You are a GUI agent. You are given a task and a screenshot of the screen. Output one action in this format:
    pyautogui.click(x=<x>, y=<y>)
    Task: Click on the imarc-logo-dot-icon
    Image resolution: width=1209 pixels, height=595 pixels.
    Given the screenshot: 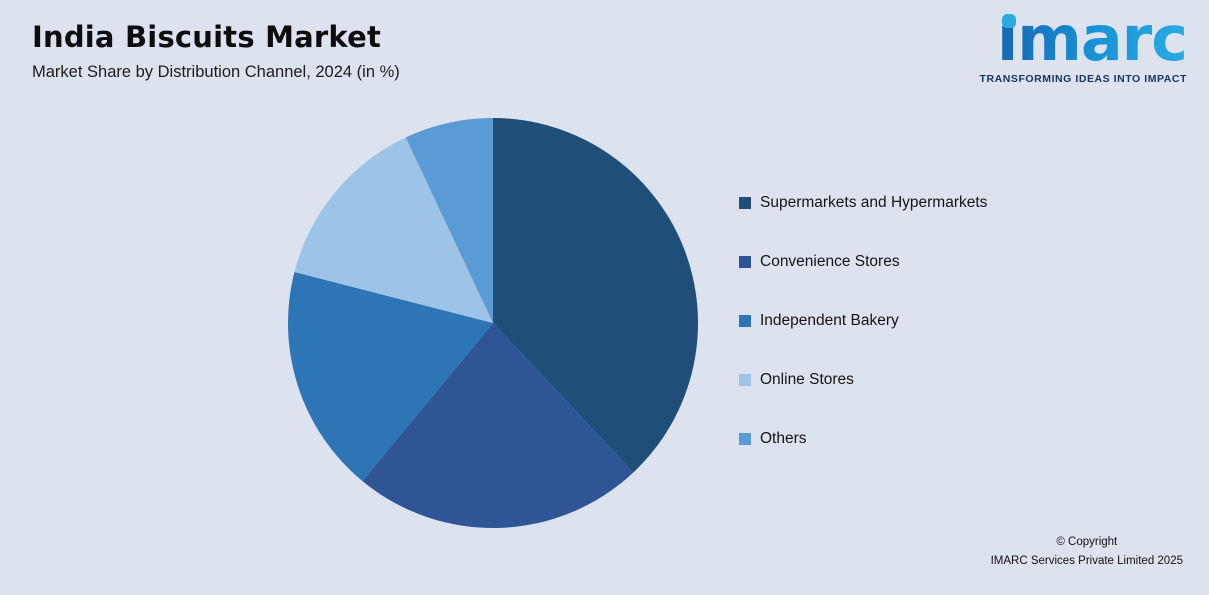 What is the action you would take?
    pyautogui.click(x=1008, y=21)
    